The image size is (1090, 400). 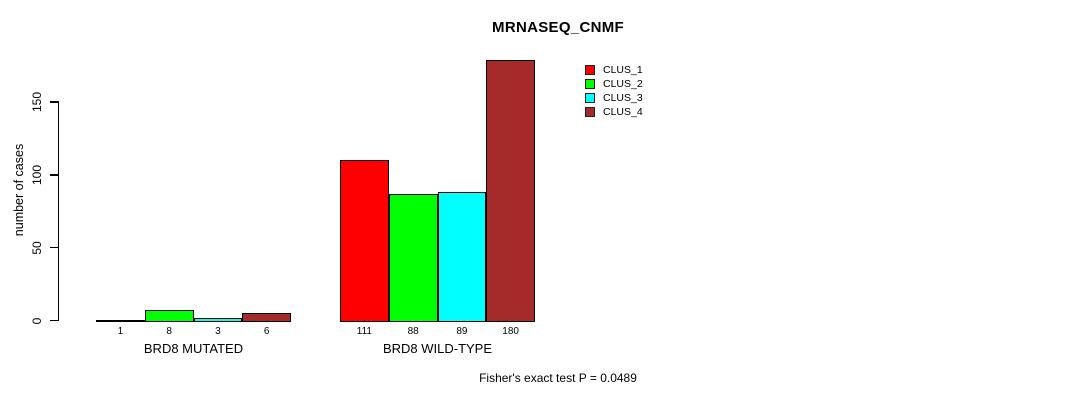 I want to click on bar-clus-2-brd8-mutated, so click(x=169, y=316).